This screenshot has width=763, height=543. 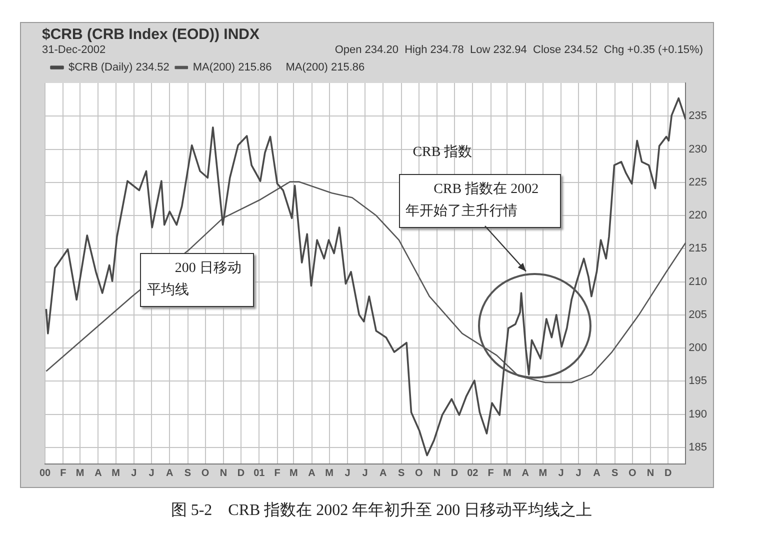 What do you see at coordinates (119, 68) in the screenshot?
I see `legend-label: $CRB (Daily) 234.52` at bounding box center [119, 68].